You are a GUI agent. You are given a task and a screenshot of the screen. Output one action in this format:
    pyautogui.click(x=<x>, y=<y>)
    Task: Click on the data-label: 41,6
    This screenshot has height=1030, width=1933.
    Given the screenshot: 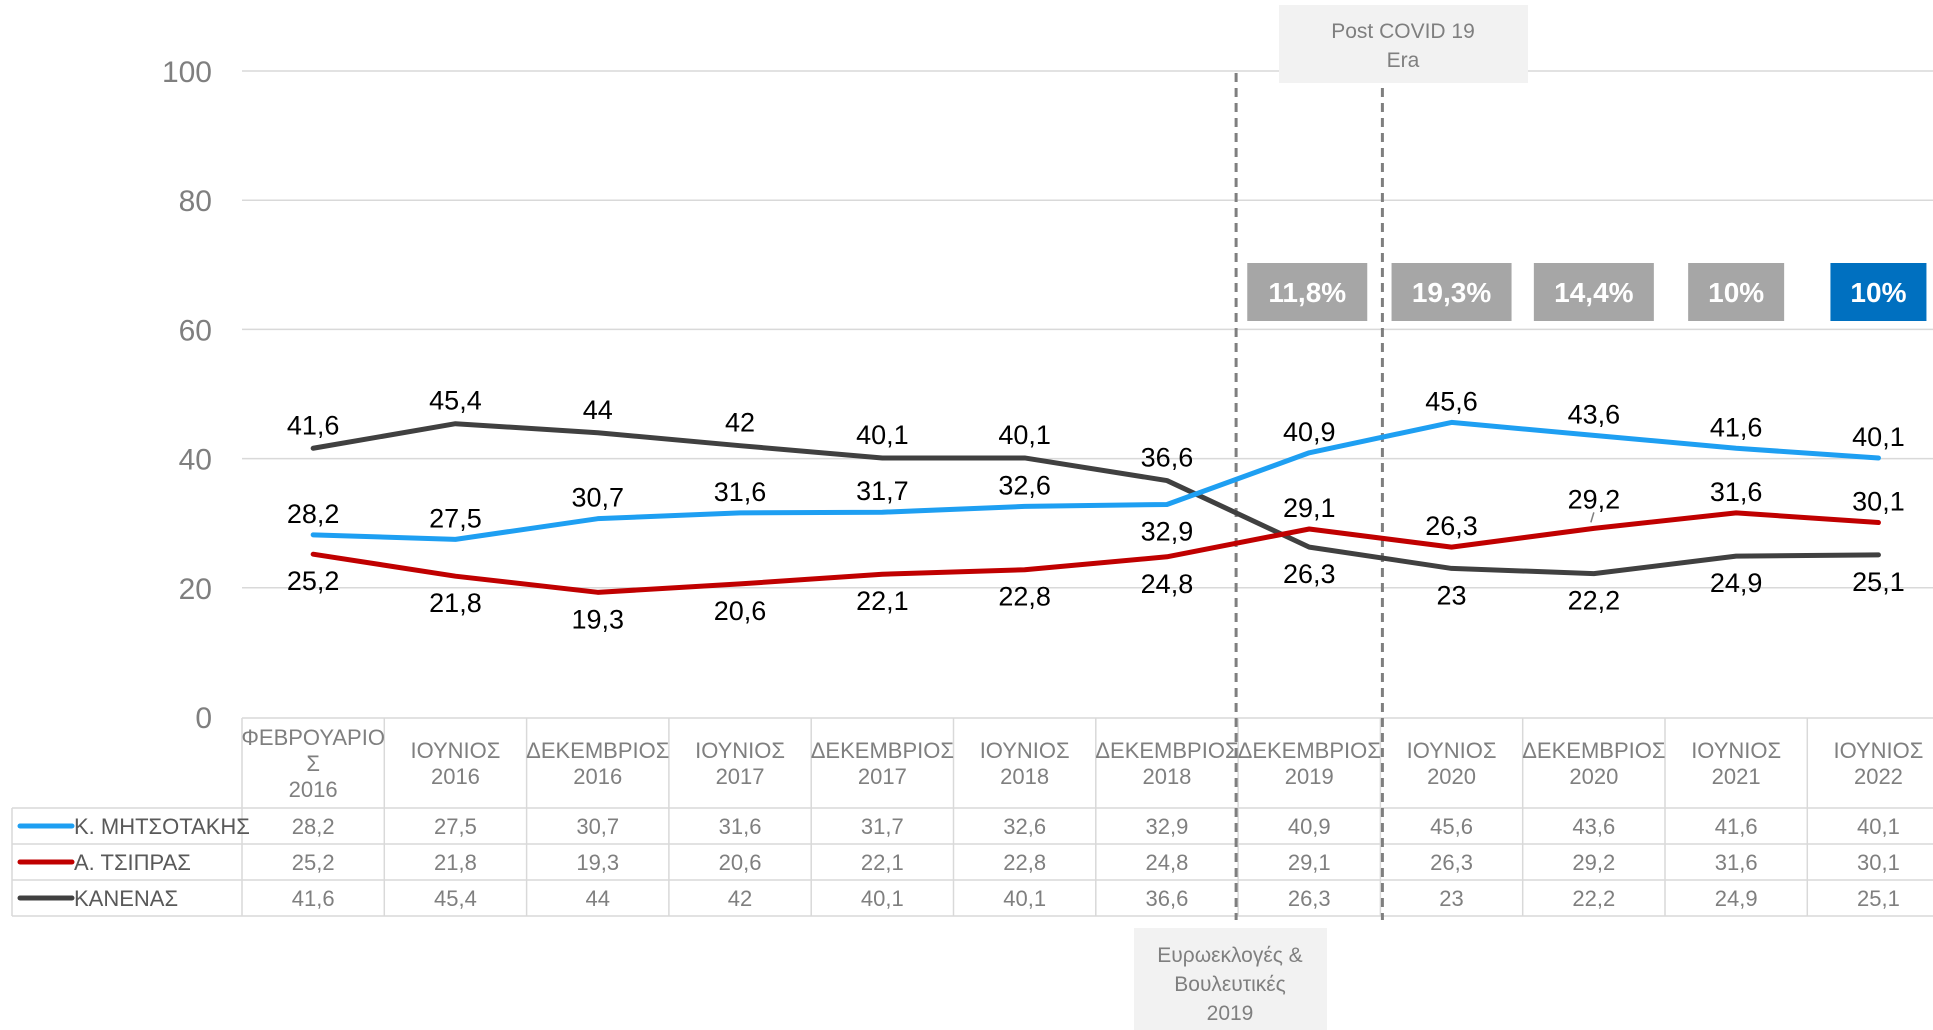 What is the action you would take?
    pyautogui.click(x=313, y=425)
    